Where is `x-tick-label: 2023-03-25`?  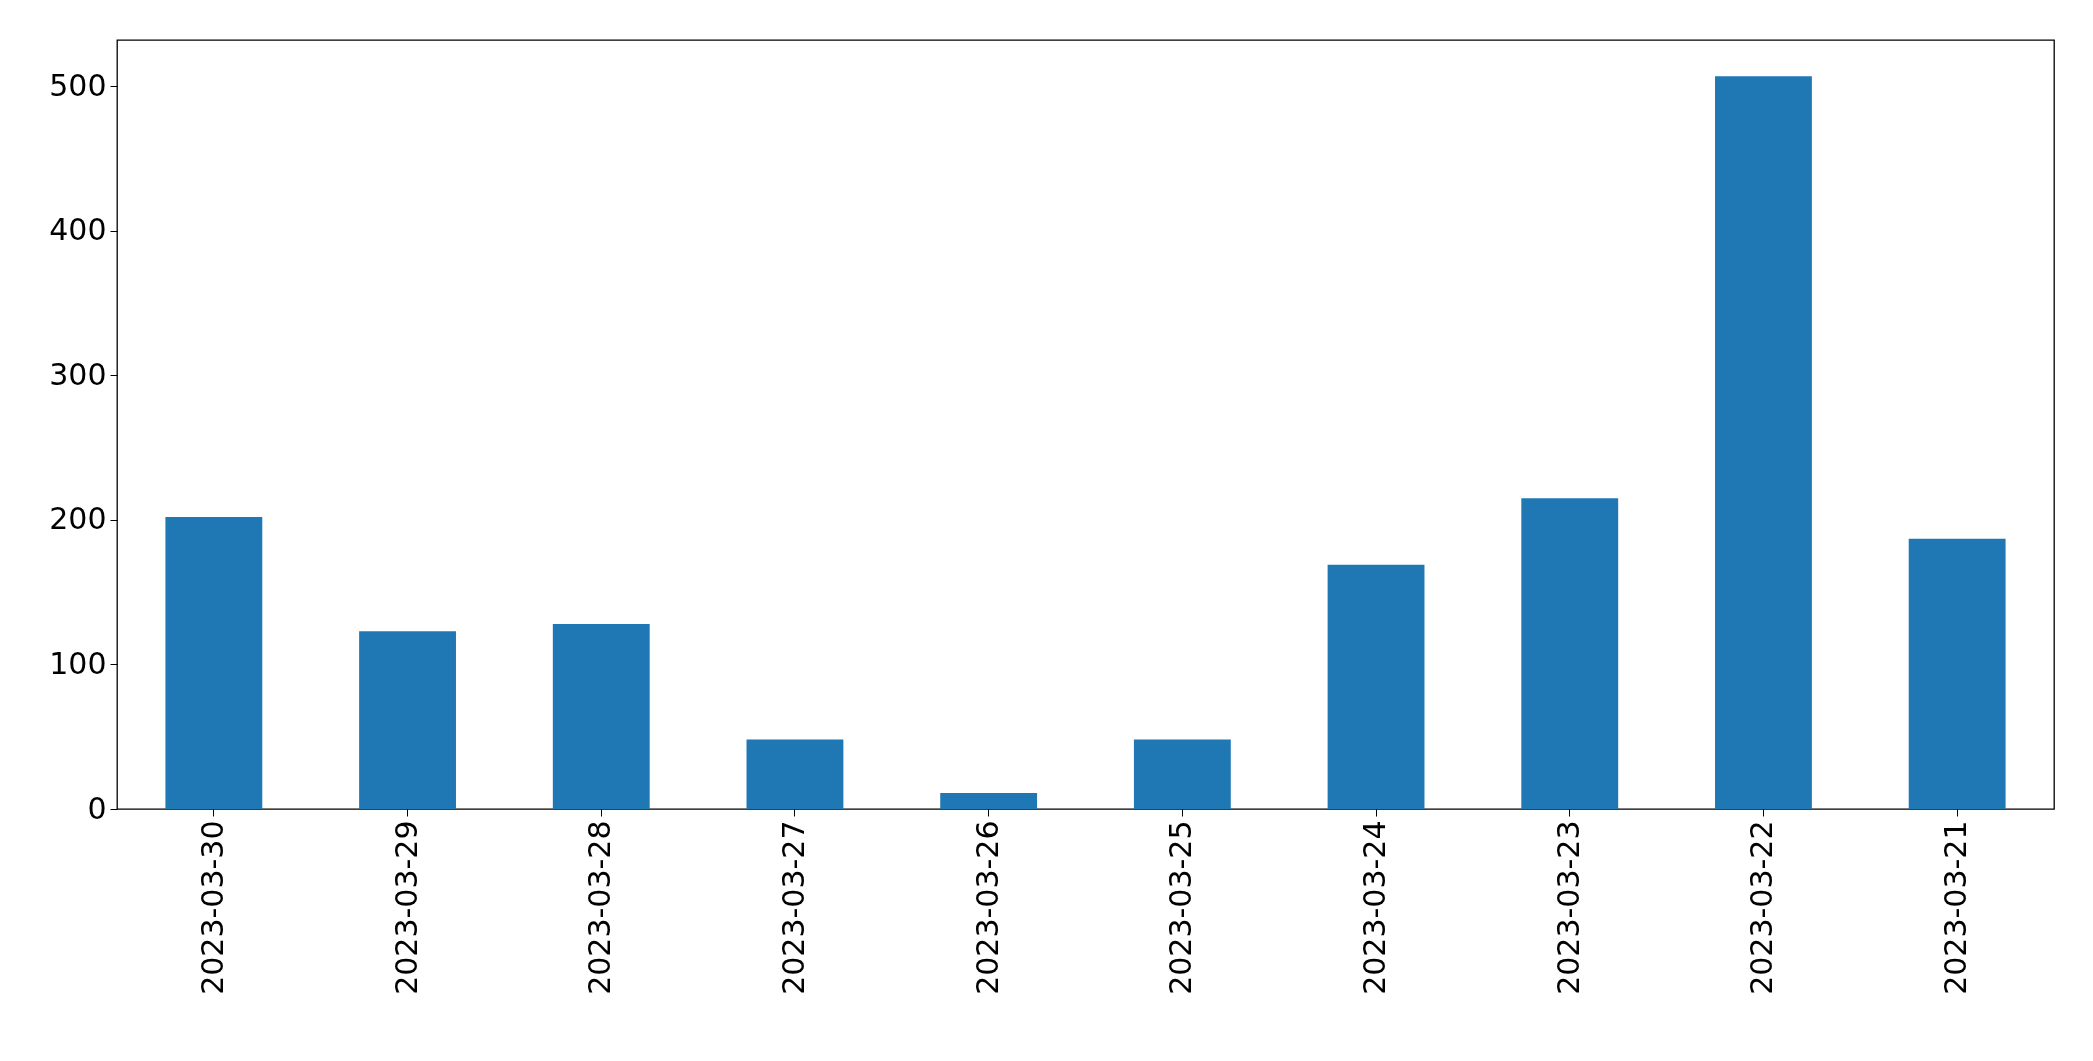
x-tick-label: 2023-03-25 is located at coordinates (1181, 907).